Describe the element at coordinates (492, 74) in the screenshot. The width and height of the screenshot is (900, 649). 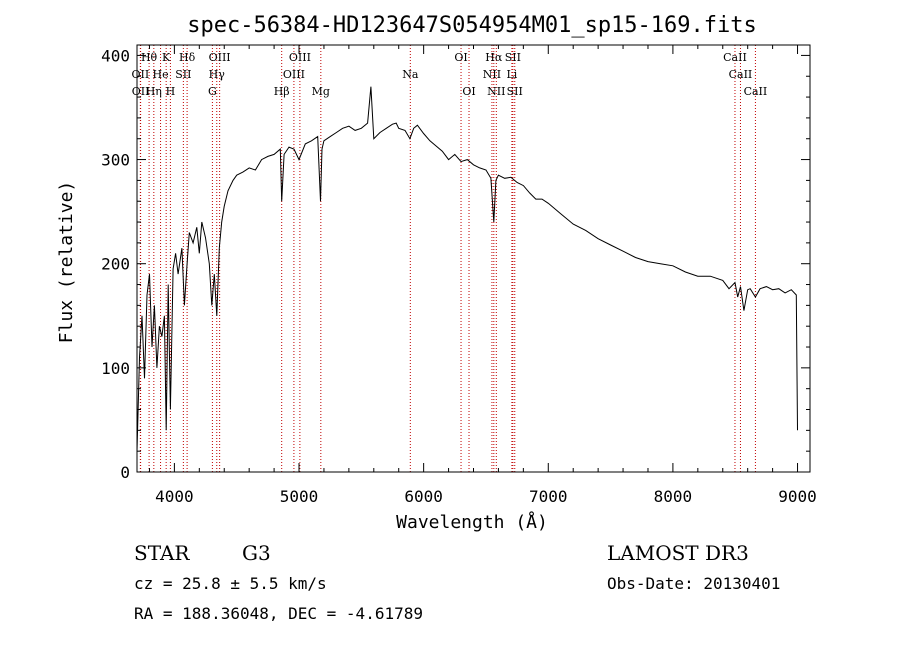
I see `line-label-15: NII` at that location.